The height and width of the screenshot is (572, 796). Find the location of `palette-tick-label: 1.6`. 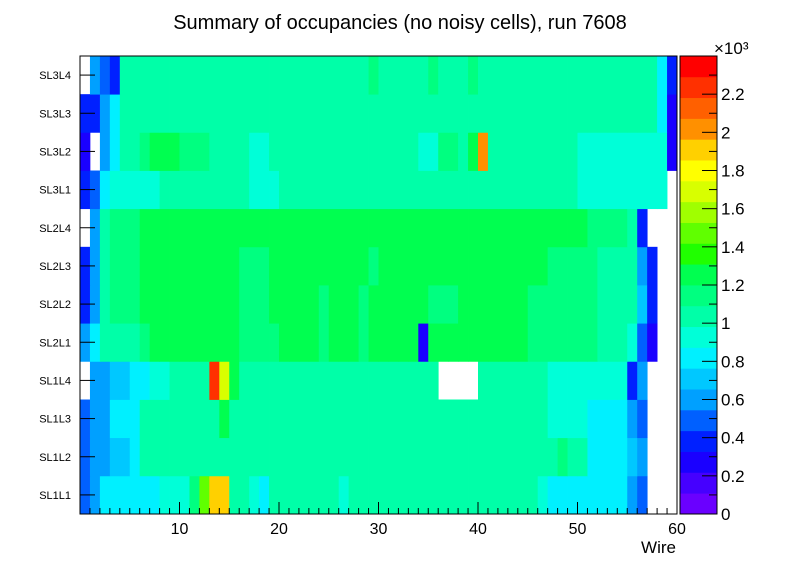

palette-tick-label: 1.6 is located at coordinates (733, 209).